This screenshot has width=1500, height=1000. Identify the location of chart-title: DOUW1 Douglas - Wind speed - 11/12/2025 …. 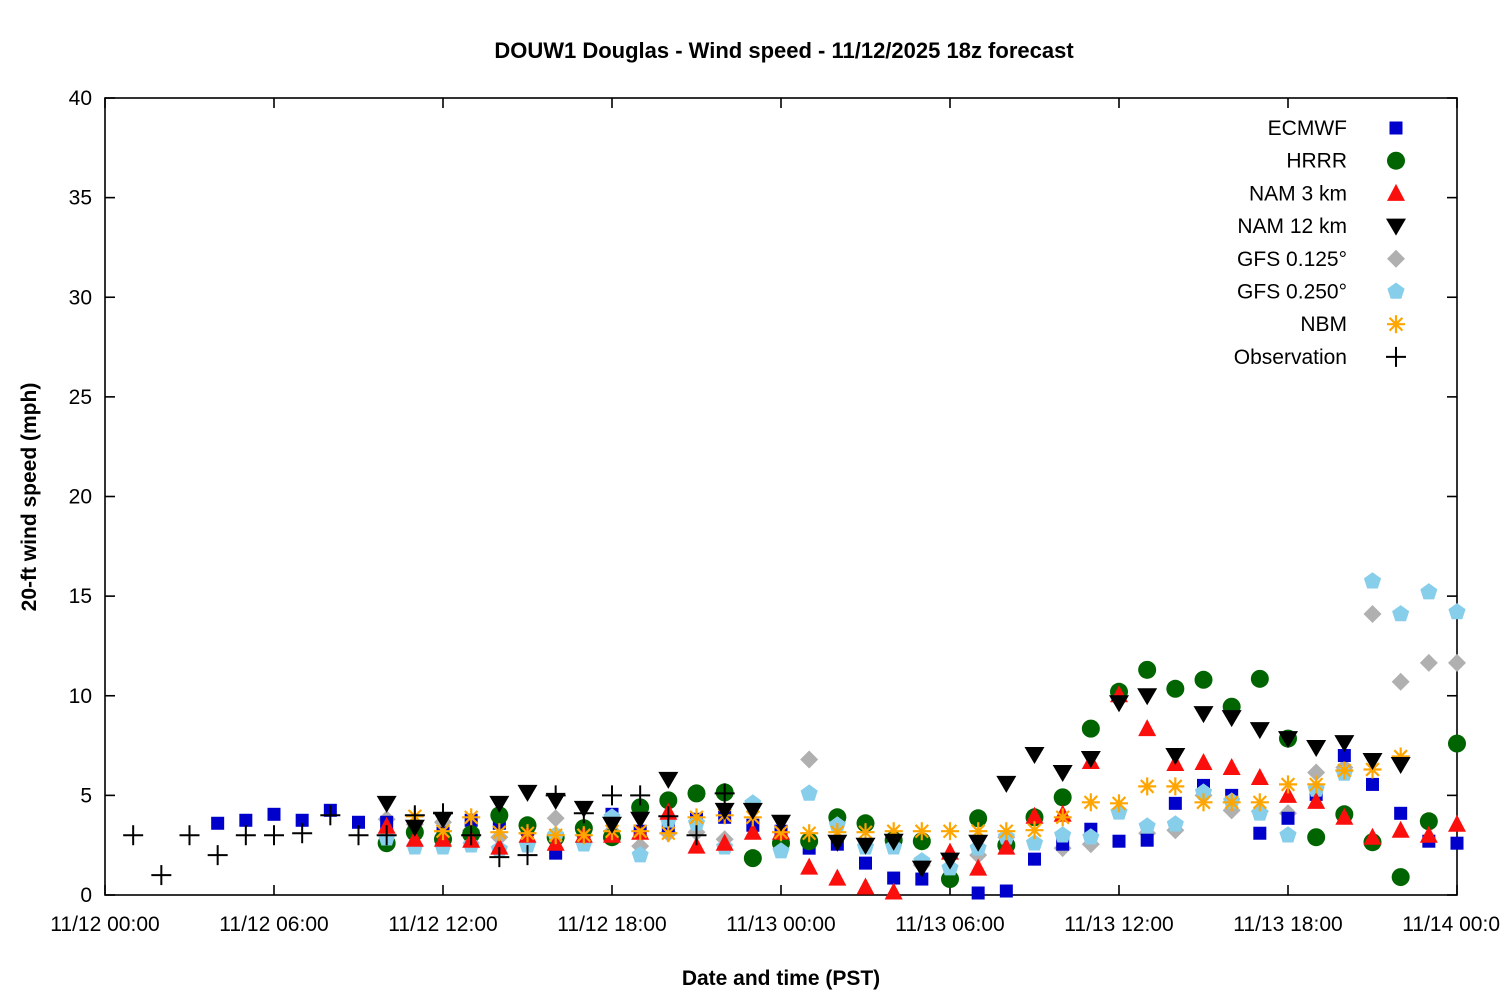
(784, 50).